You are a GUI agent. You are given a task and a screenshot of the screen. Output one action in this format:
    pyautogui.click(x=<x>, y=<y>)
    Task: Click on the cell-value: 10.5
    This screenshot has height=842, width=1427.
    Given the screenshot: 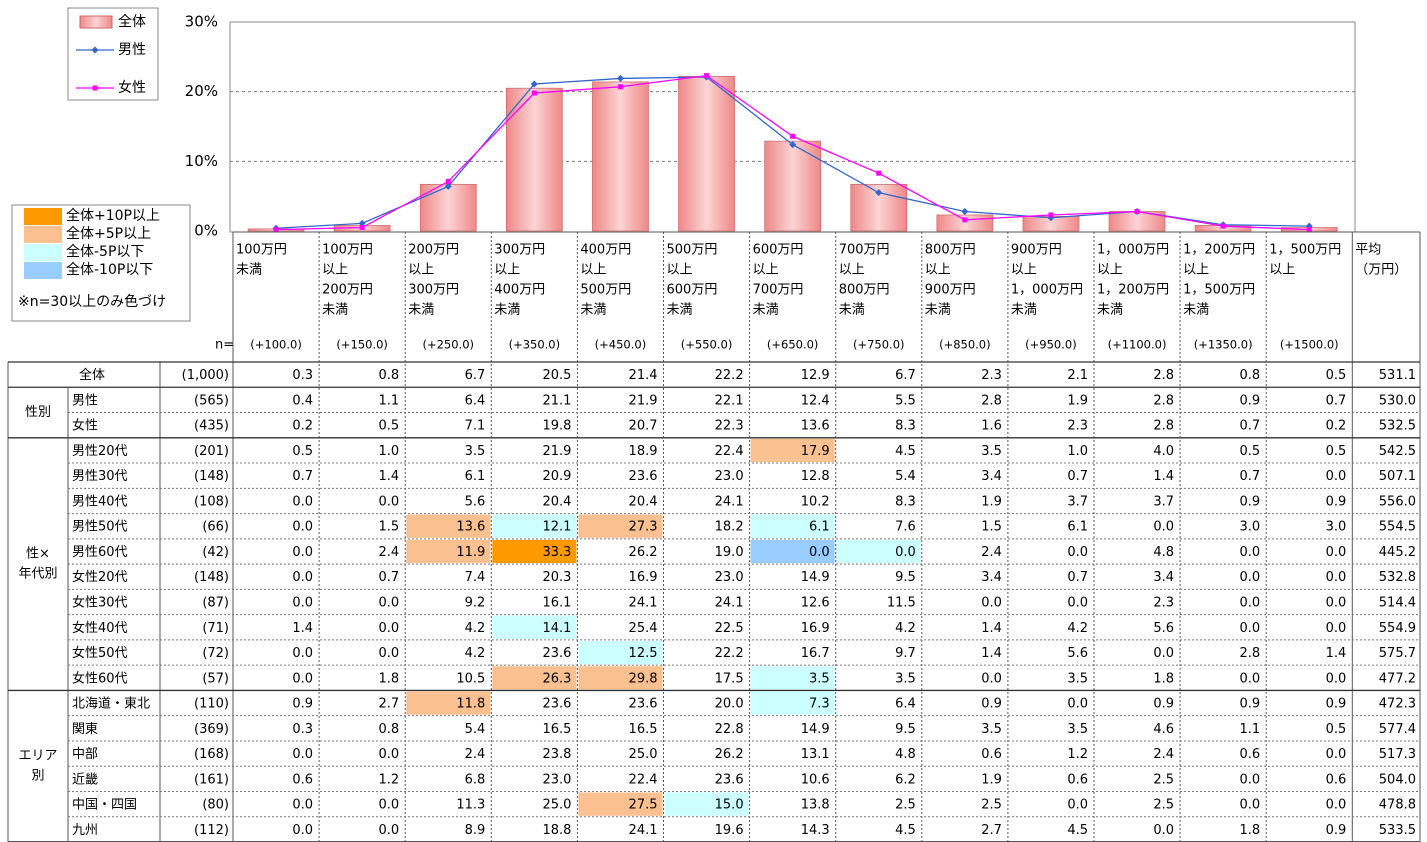 What is the action you would take?
    pyautogui.click(x=470, y=678)
    